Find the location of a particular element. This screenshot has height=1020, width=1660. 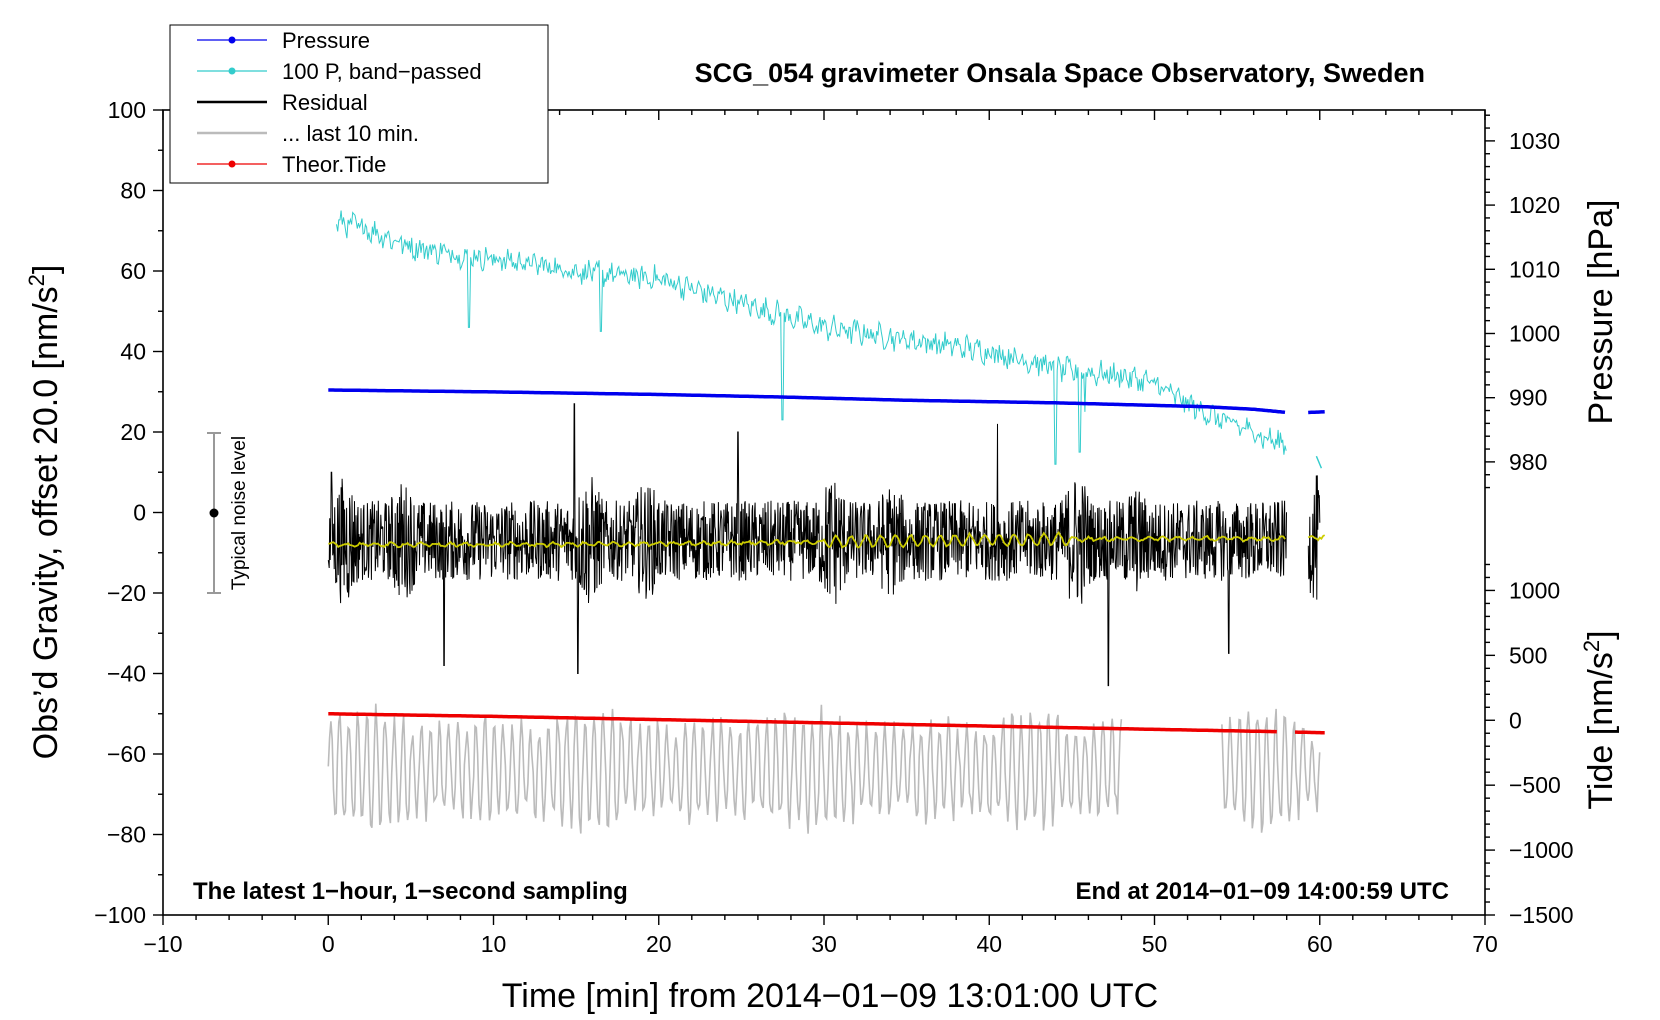

noise-center-dot is located at coordinates (214, 513).